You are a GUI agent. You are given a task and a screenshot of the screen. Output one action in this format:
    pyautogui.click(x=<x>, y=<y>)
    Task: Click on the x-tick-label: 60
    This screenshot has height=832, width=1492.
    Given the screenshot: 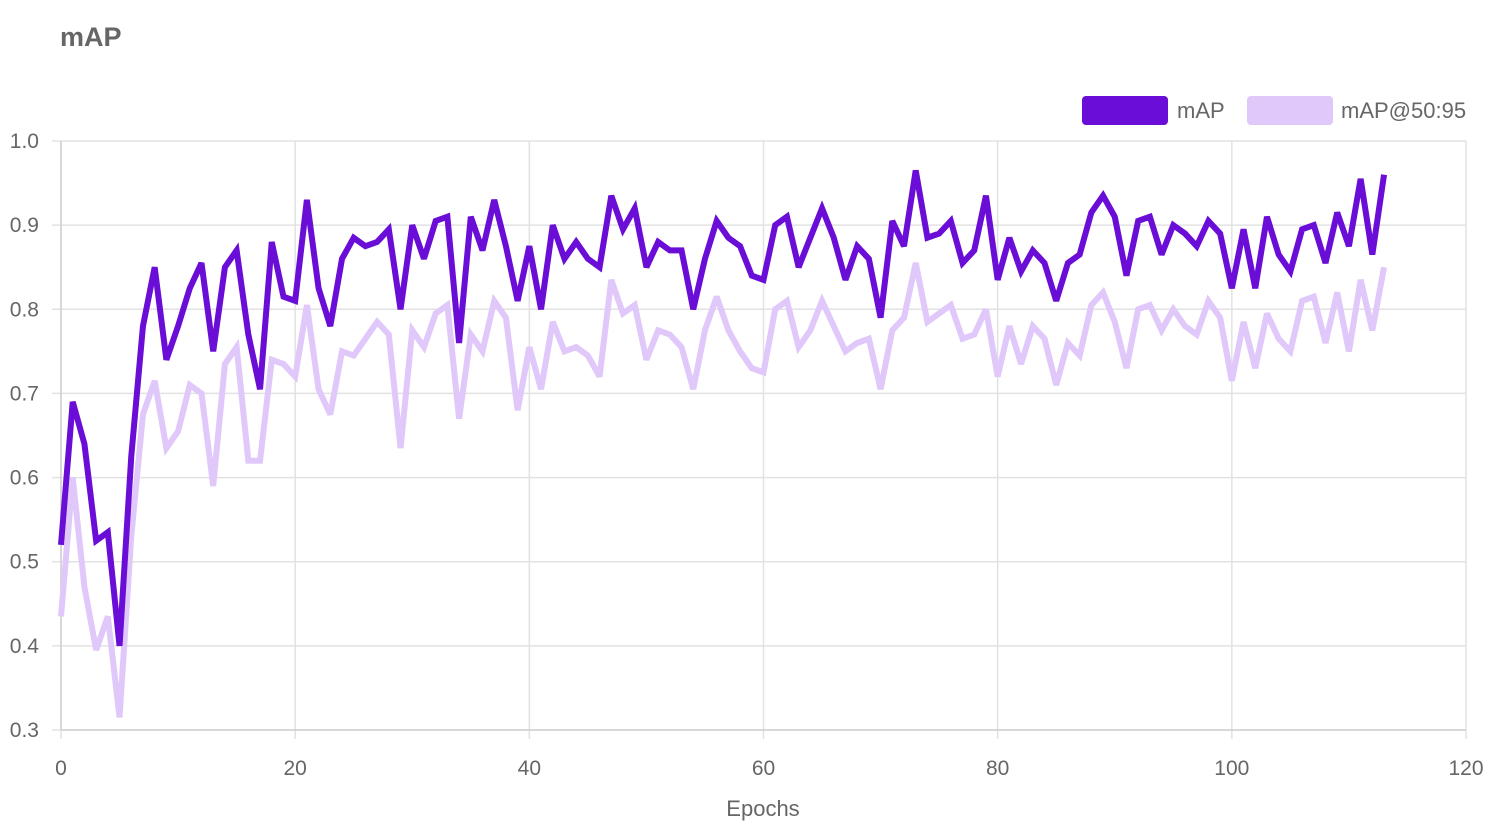 What is the action you would take?
    pyautogui.click(x=763, y=768)
    